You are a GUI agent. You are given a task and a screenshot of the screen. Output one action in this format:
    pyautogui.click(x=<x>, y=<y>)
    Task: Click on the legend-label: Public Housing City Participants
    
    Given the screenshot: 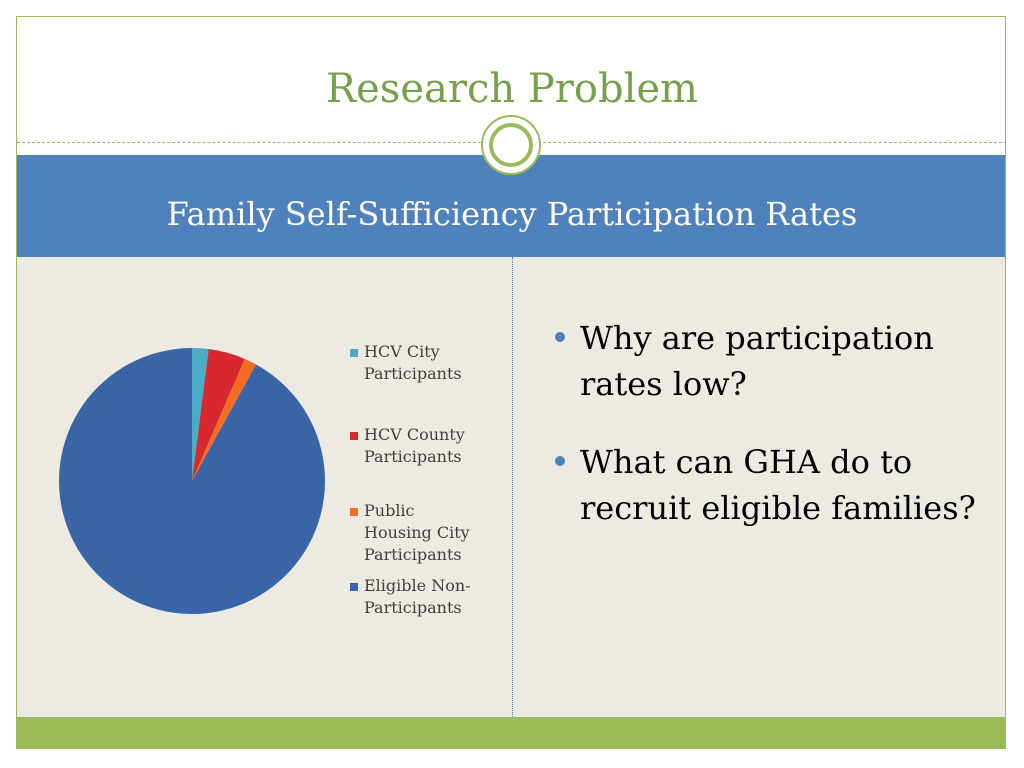 What is the action you would take?
    pyautogui.click(x=417, y=532)
    